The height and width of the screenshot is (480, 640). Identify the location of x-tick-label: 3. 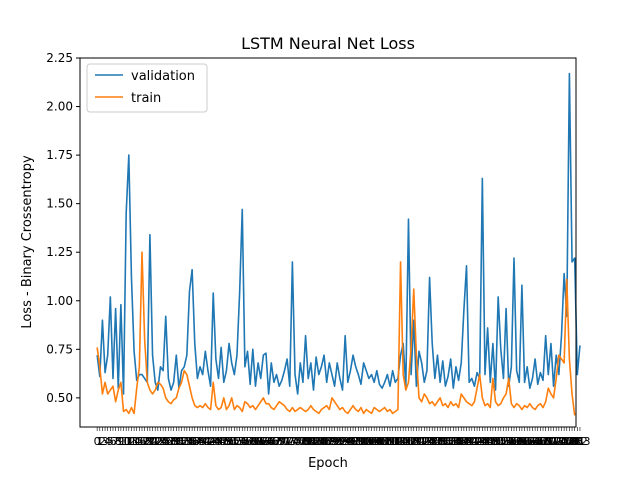
(105, 441).